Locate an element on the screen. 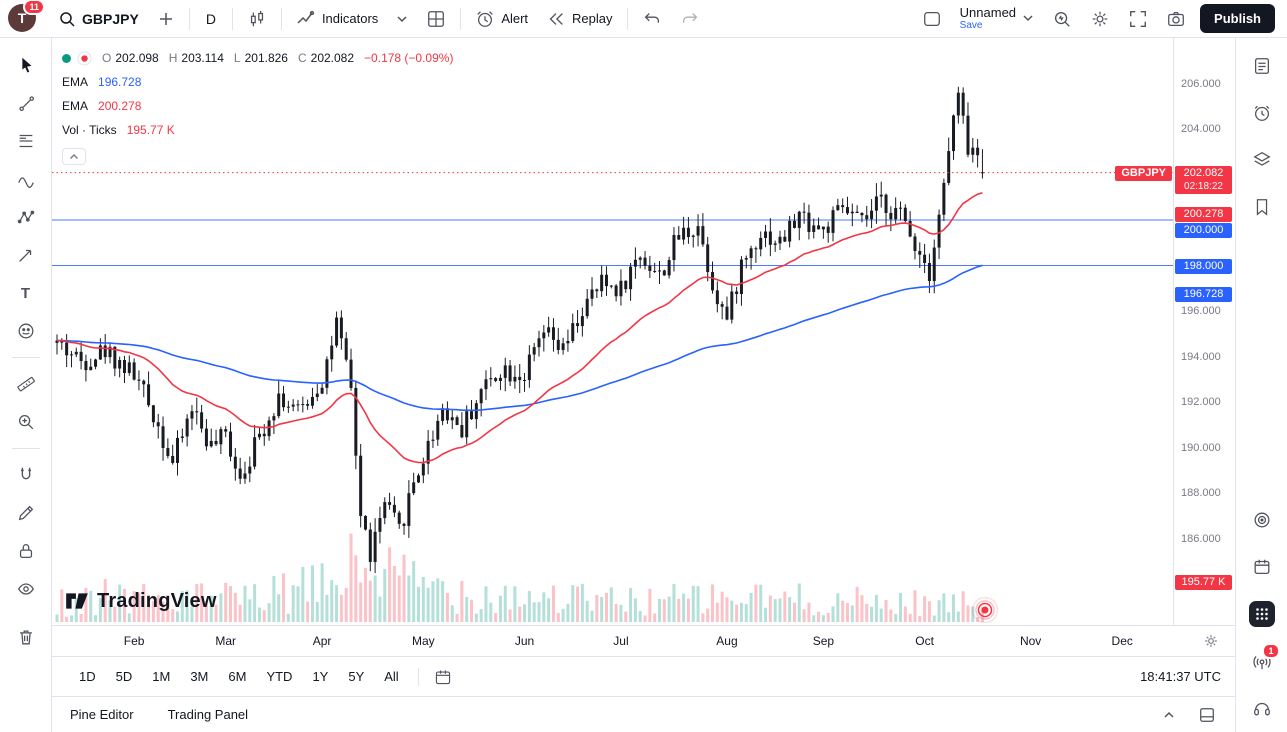  quick-search-button is located at coordinates (1062, 19).